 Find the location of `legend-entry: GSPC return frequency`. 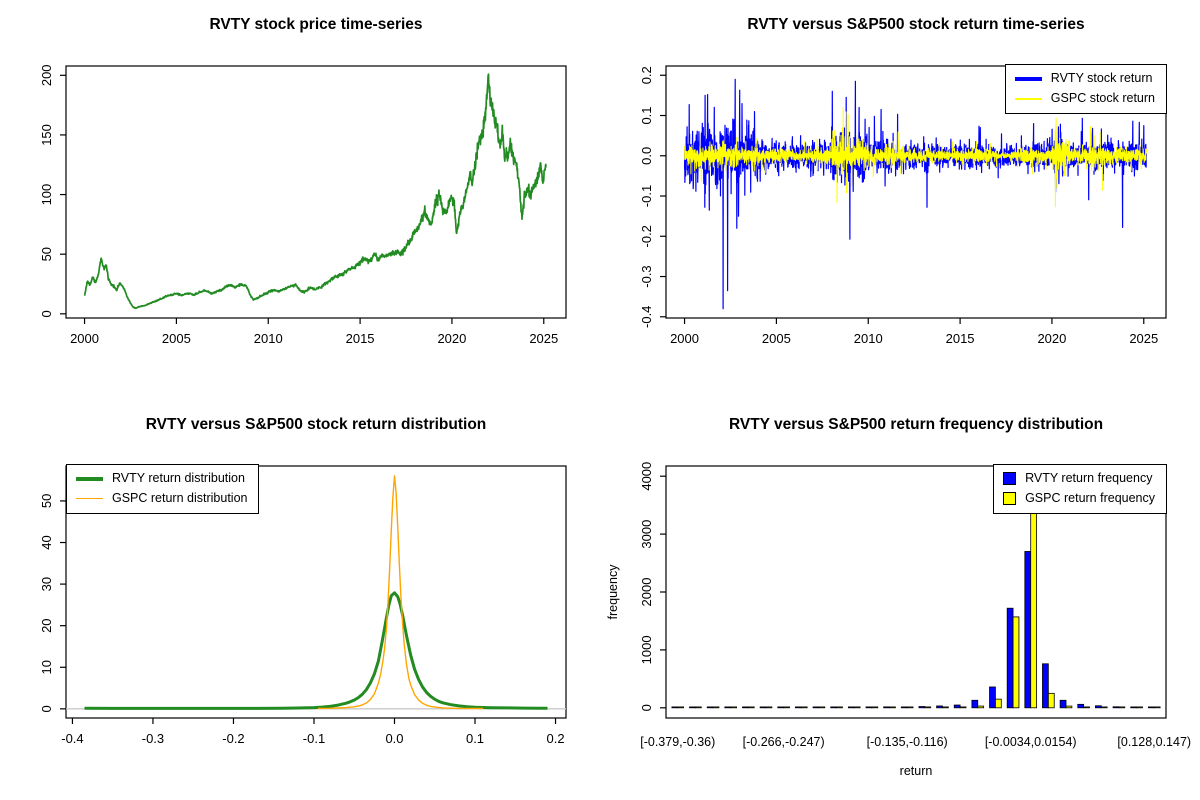

legend-entry: GSPC return frequency is located at coordinates (1079, 498).